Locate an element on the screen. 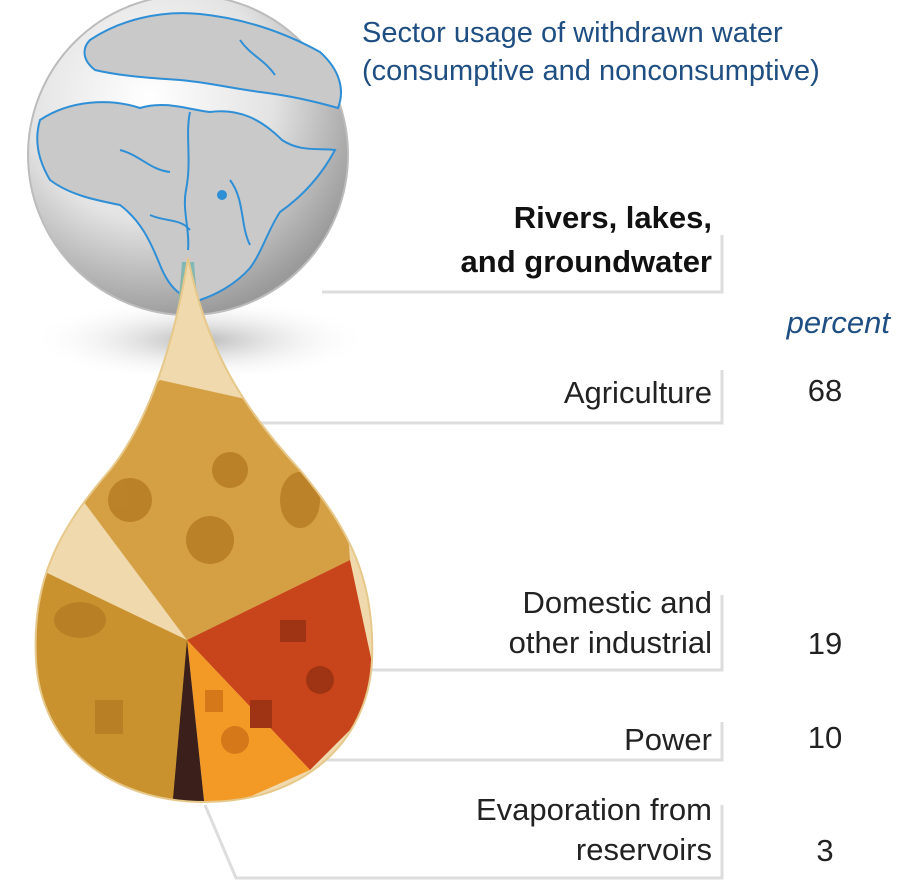  leader-line-source is located at coordinates (523, 264).